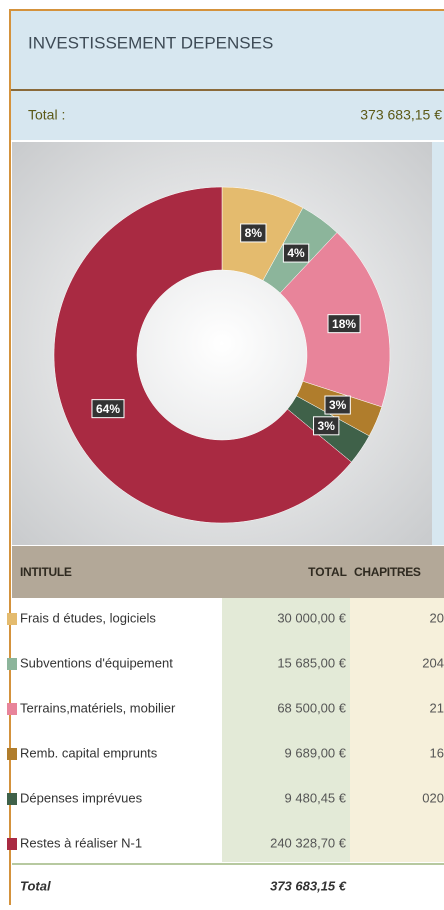  I want to click on column-header: INTITULE, so click(46, 572).